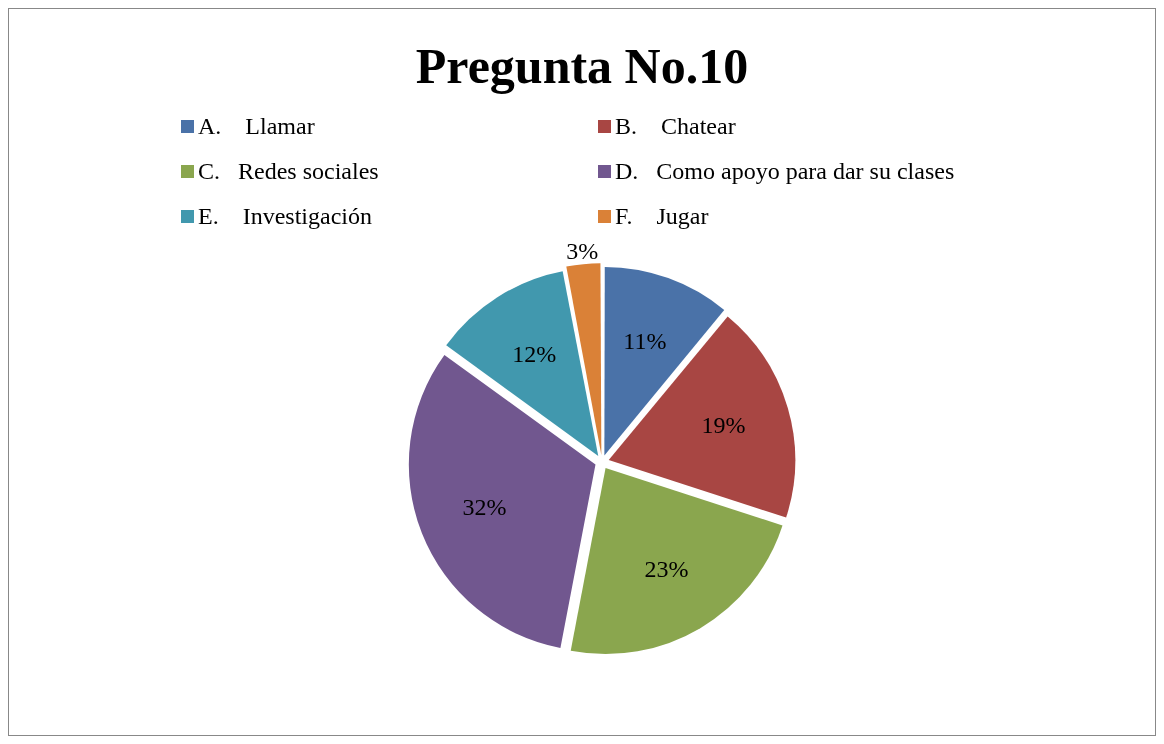  What do you see at coordinates (785, 171) in the screenshot?
I see `legend-label: D. Como apoyo para dar su clases` at bounding box center [785, 171].